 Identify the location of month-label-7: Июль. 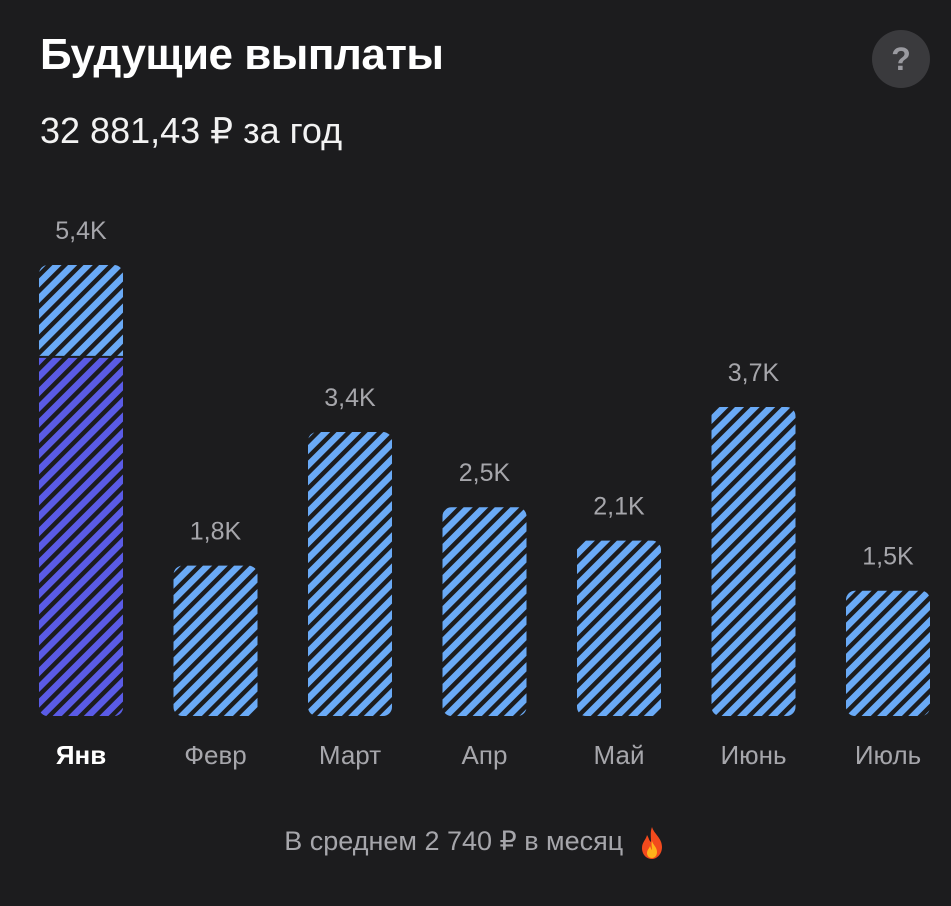
(888, 755).